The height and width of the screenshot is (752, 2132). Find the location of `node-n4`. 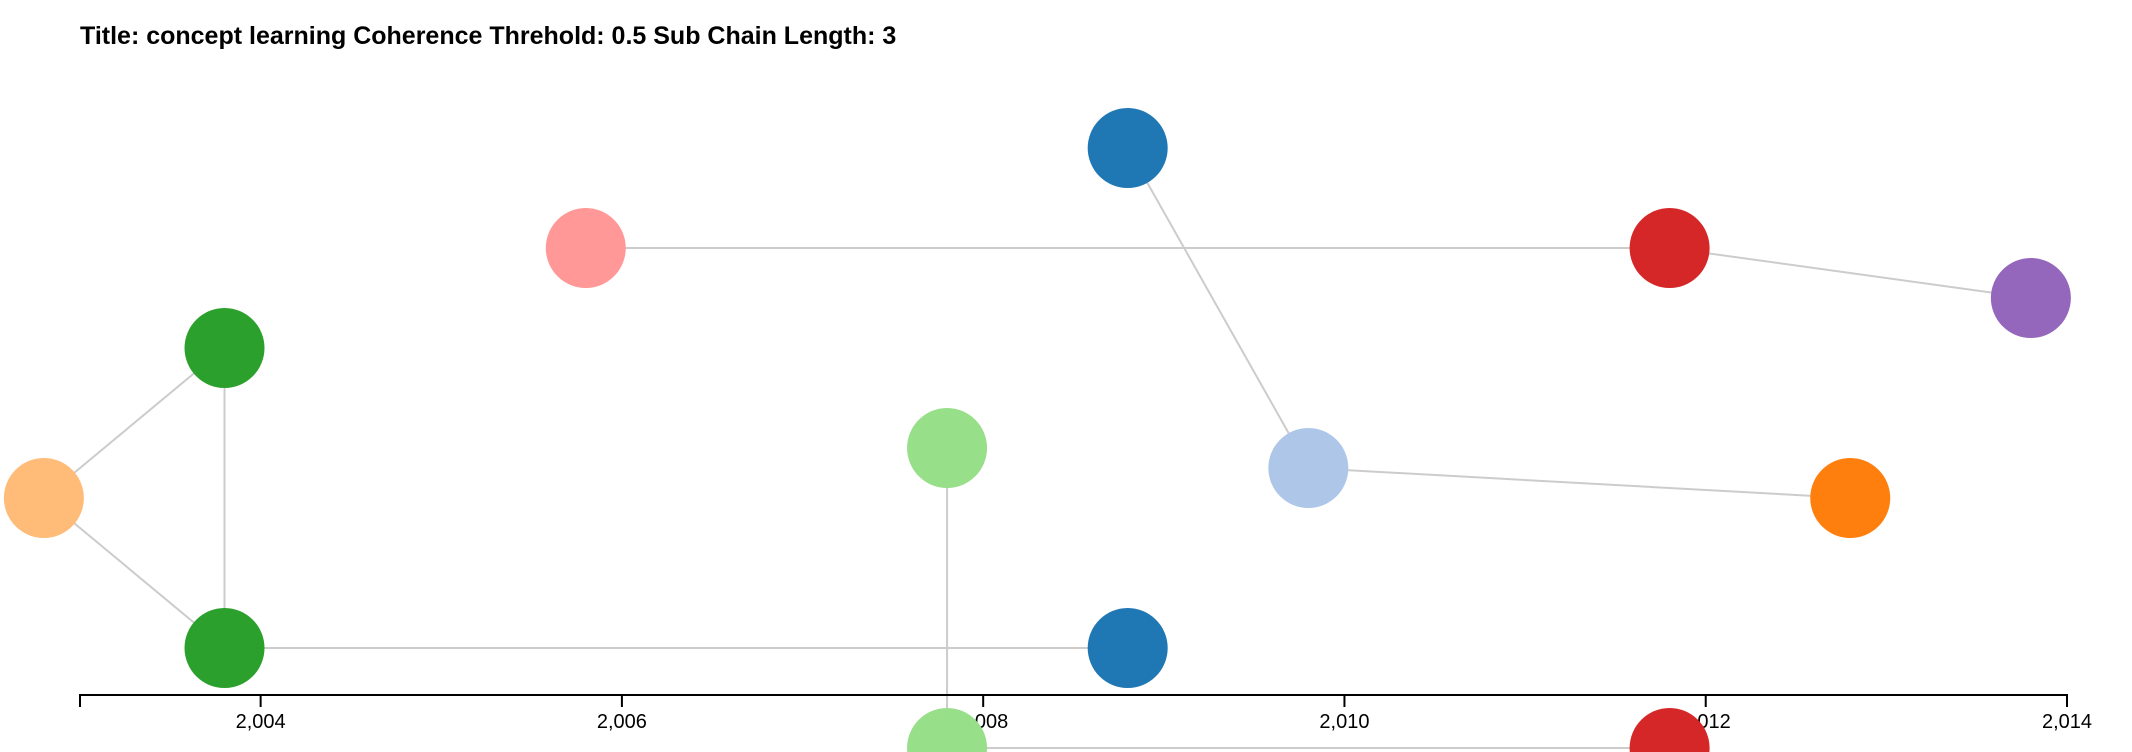

node-n4 is located at coordinates (585, 248).